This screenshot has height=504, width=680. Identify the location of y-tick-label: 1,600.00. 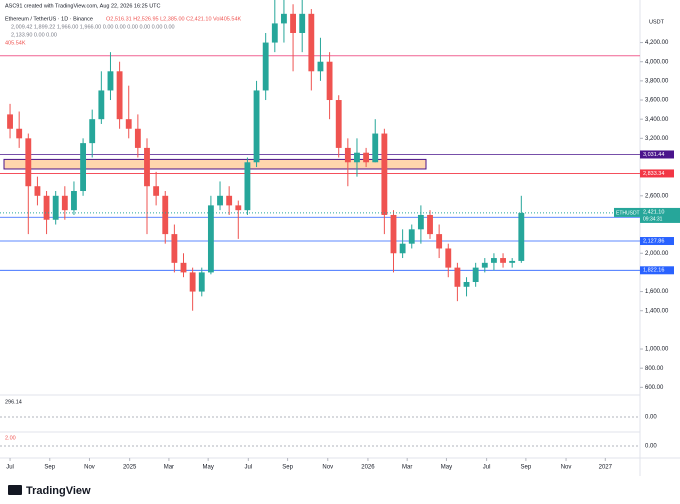
(657, 292).